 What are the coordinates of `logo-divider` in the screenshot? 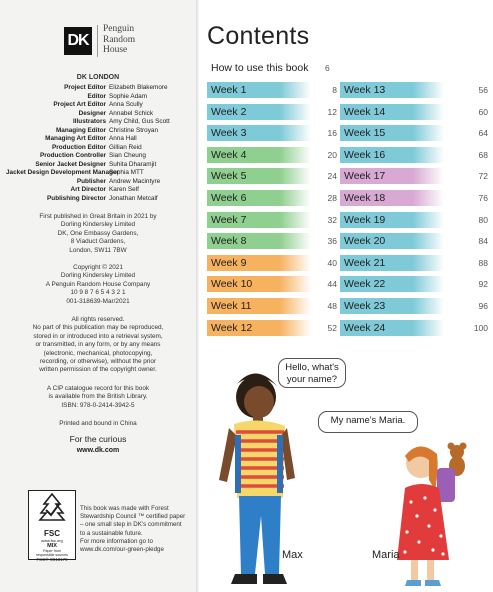 It's located at (97, 41).